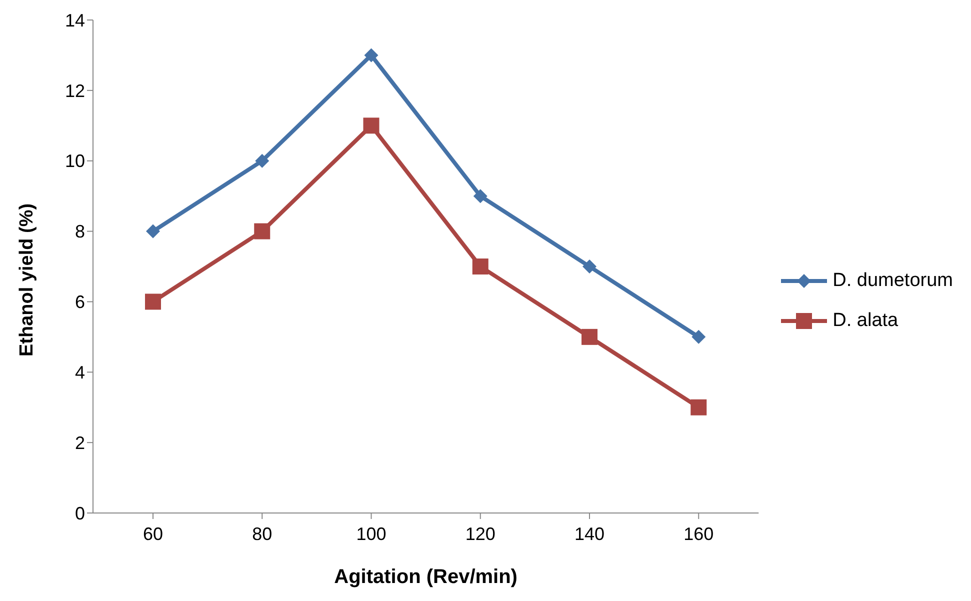 The width and height of the screenshot is (971, 601). Describe the element at coordinates (865, 321) in the screenshot. I see `legend-label: D. alata` at that location.